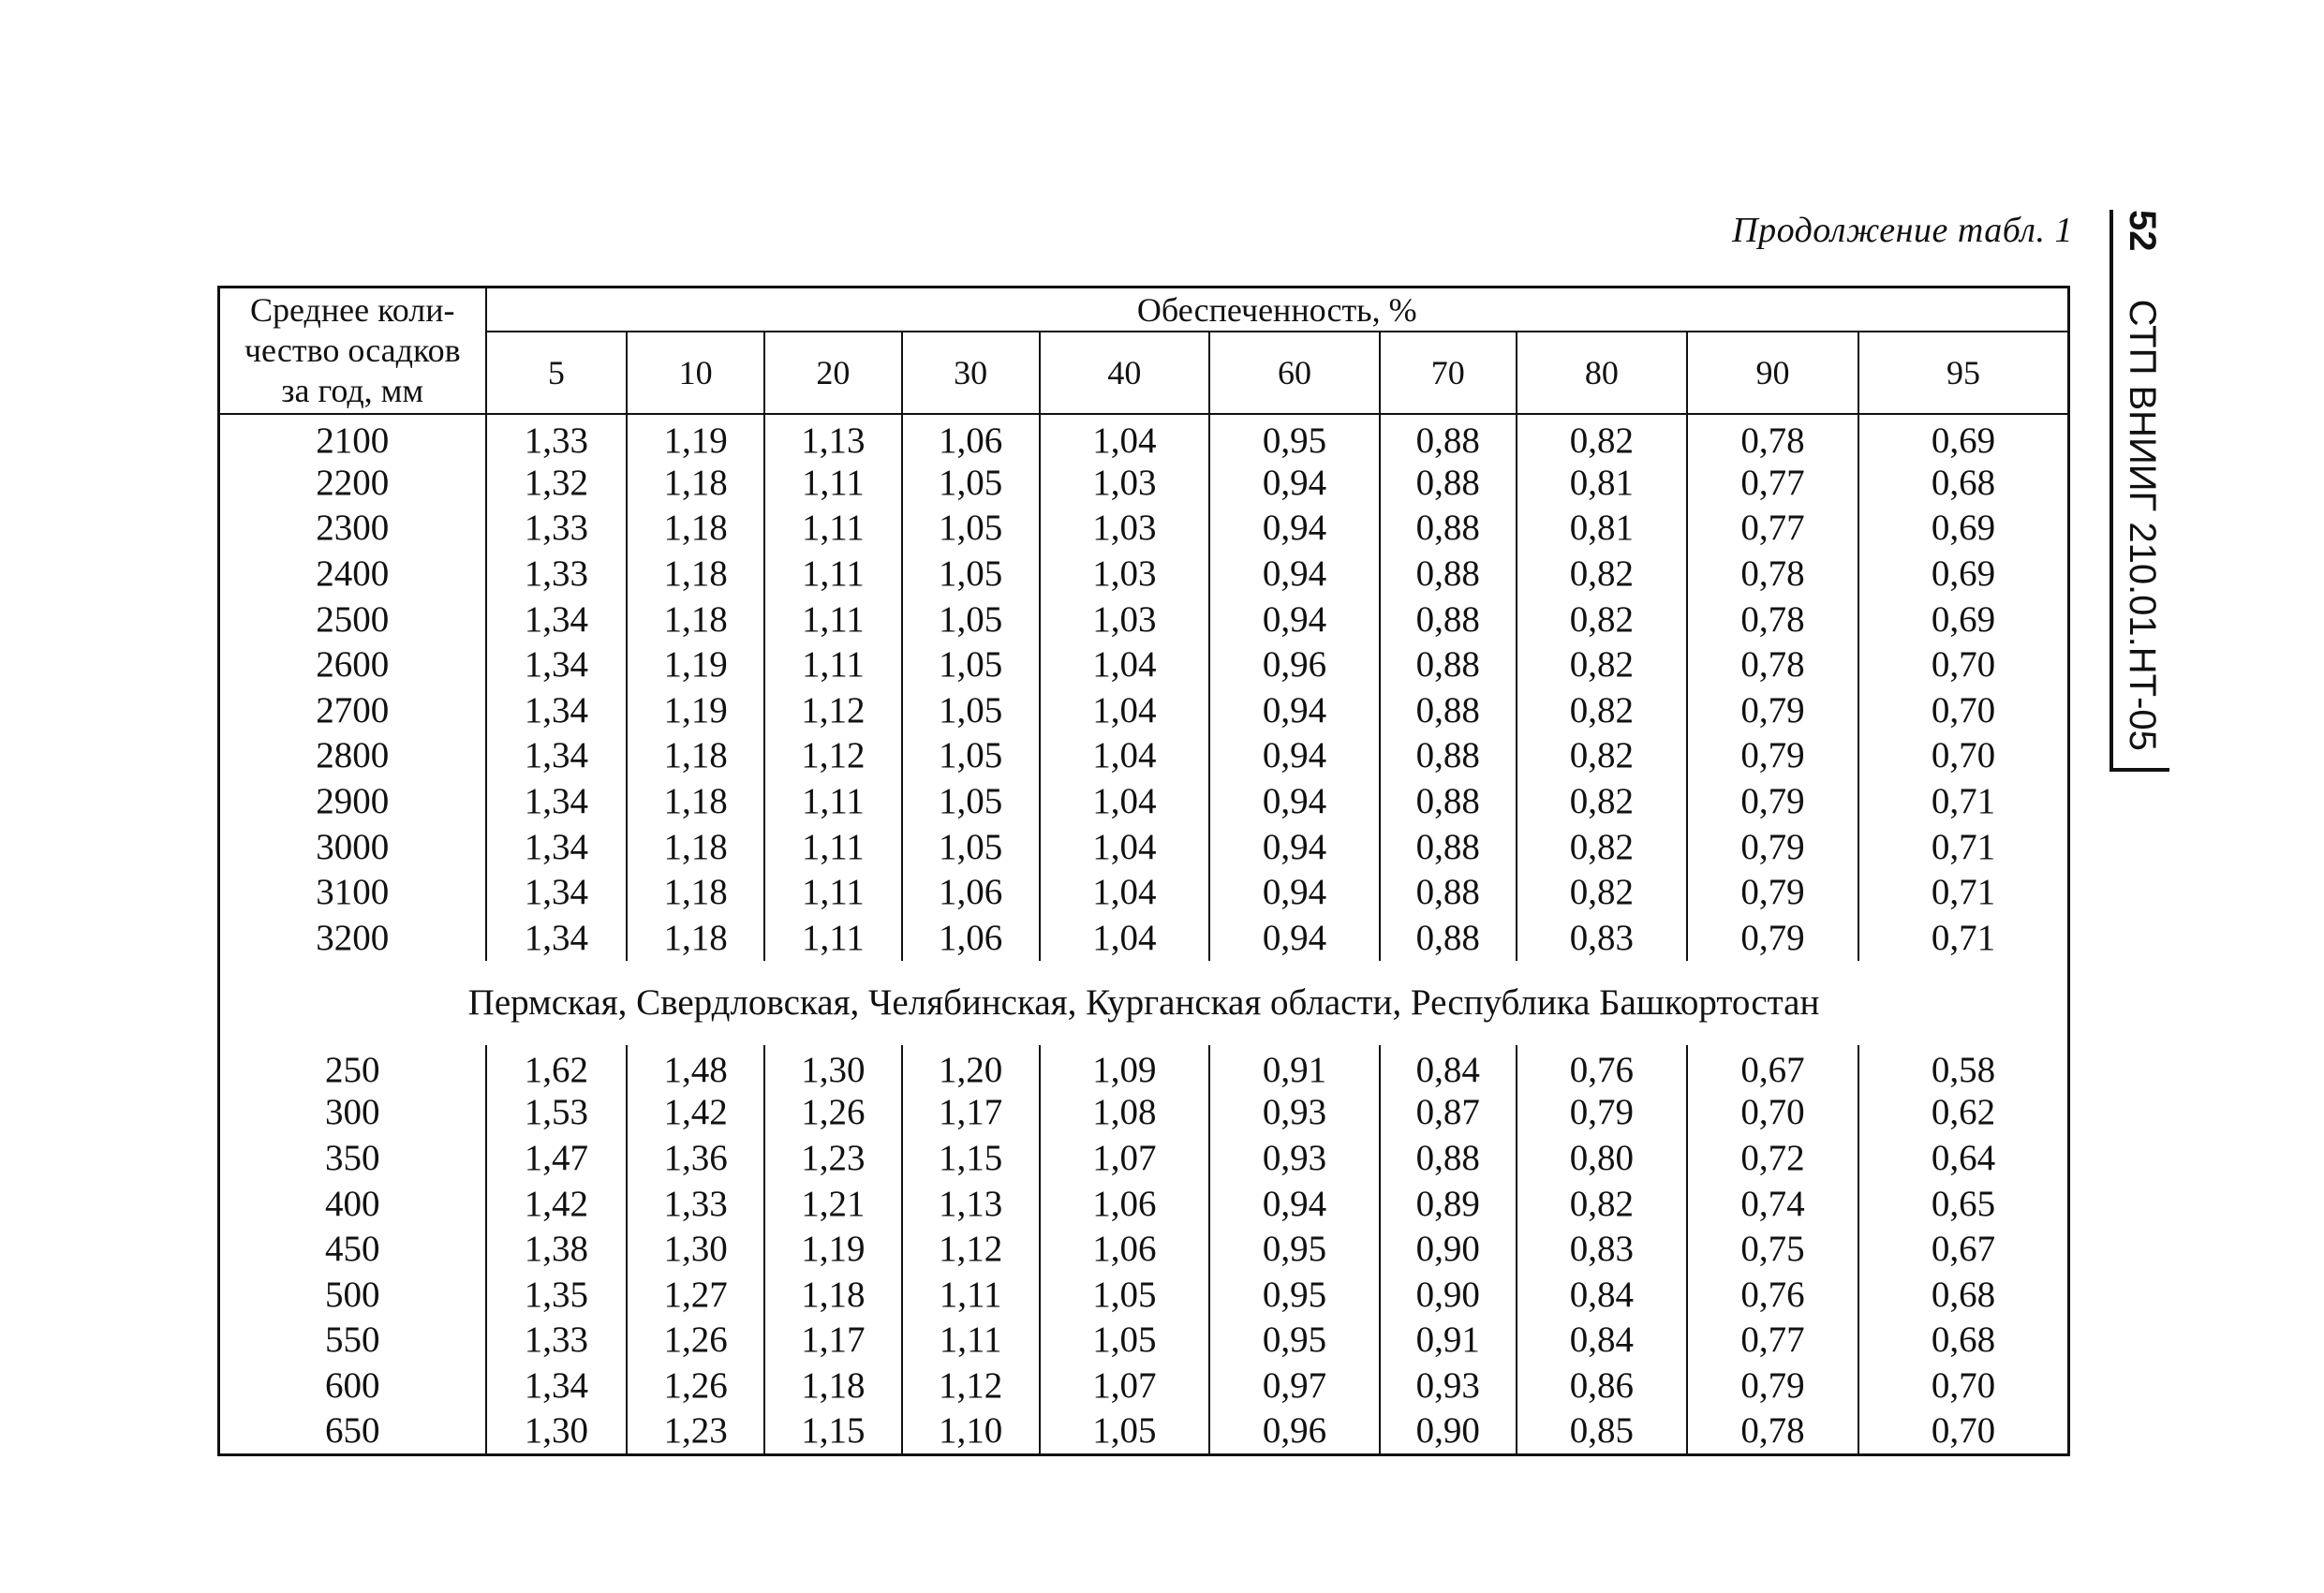  What do you see at coordinates (1773, 1158) in the screenshot?
I see `value-cell: 0,72` at bounding box center [1773, 1158].